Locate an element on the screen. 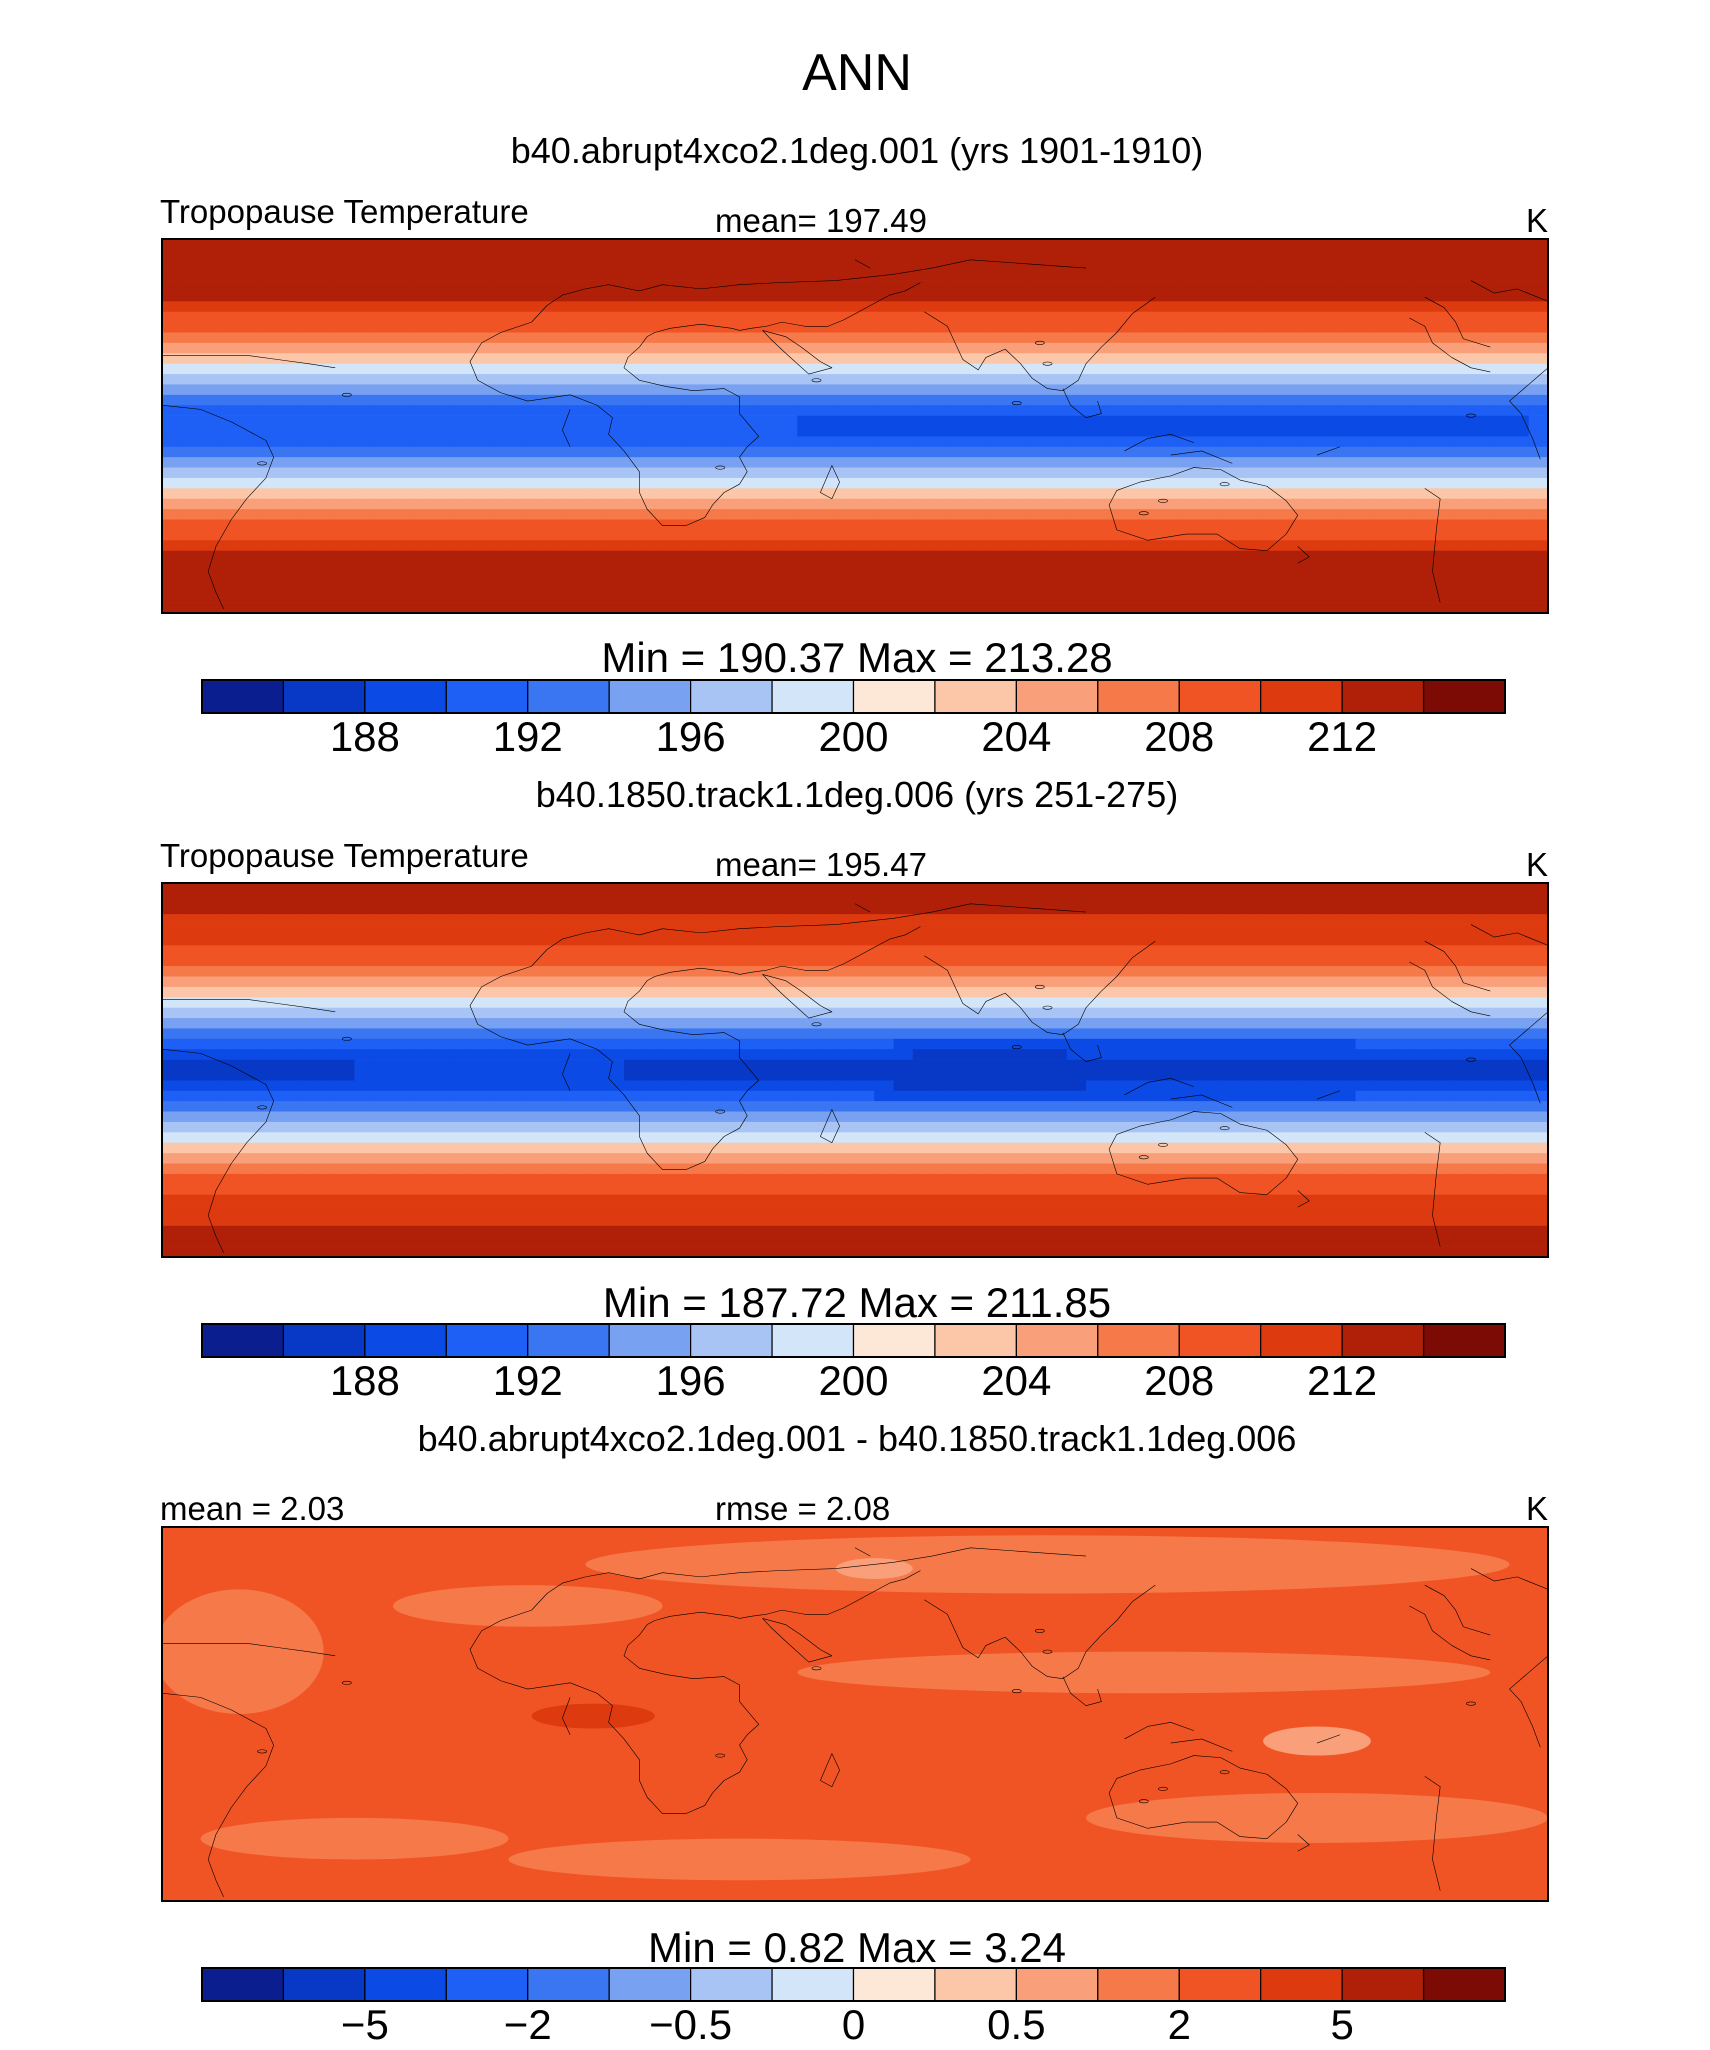  coastline is located at coordinates (1457, 322).